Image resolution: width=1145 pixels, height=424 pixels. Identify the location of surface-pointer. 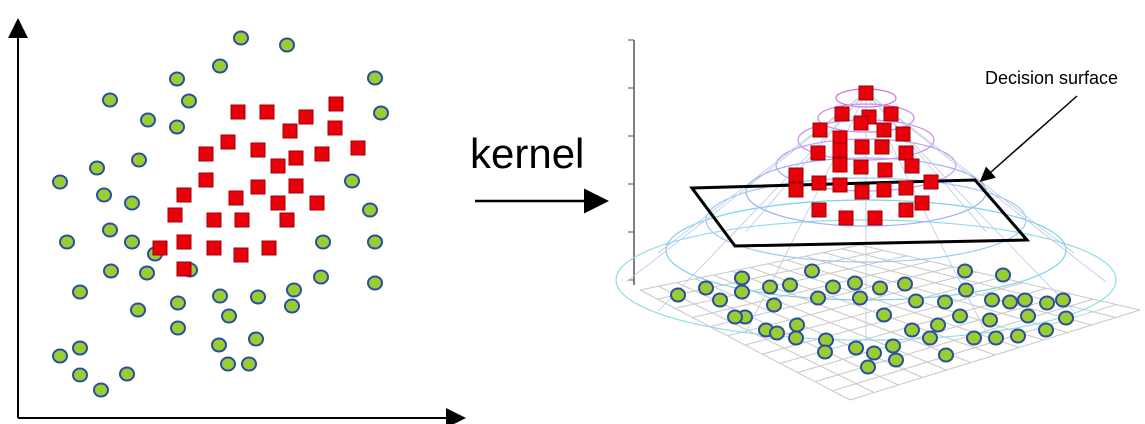
(1028, 138).